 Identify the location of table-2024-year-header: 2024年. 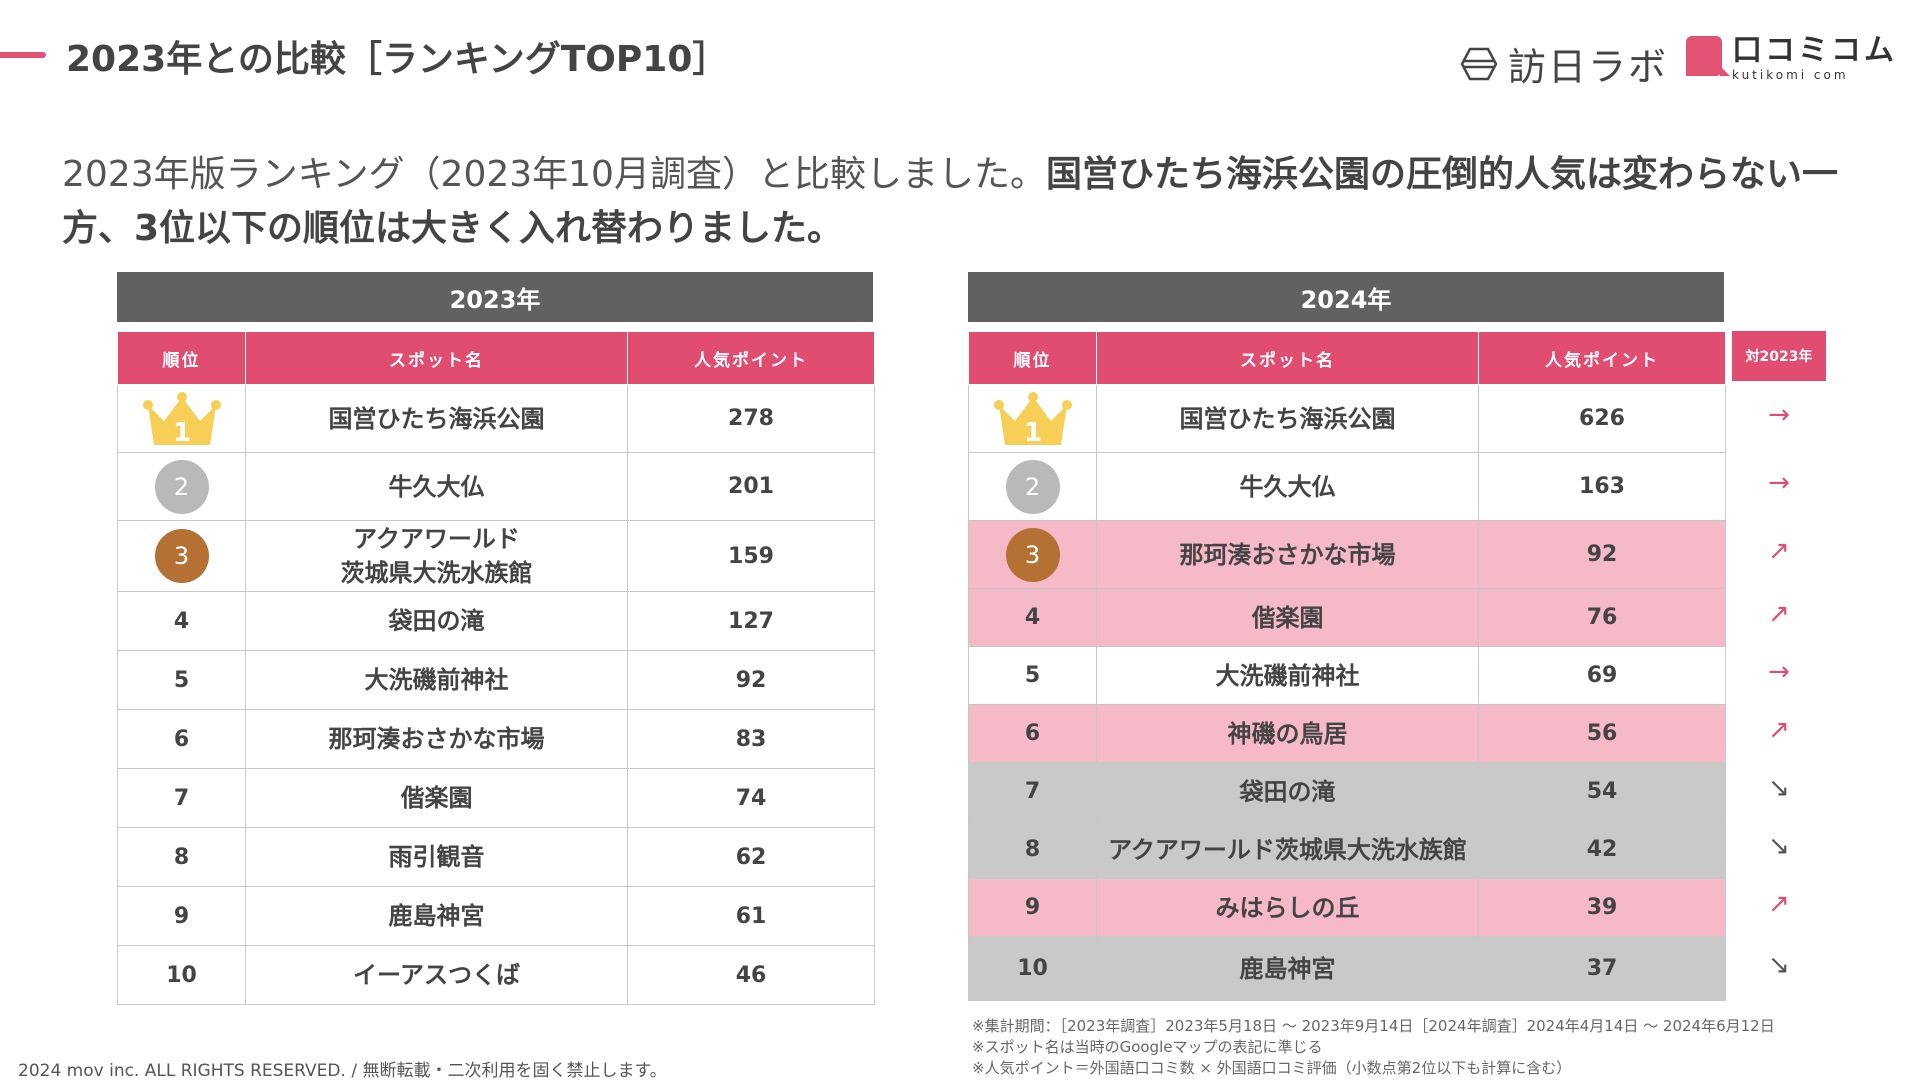
(1346, 297).